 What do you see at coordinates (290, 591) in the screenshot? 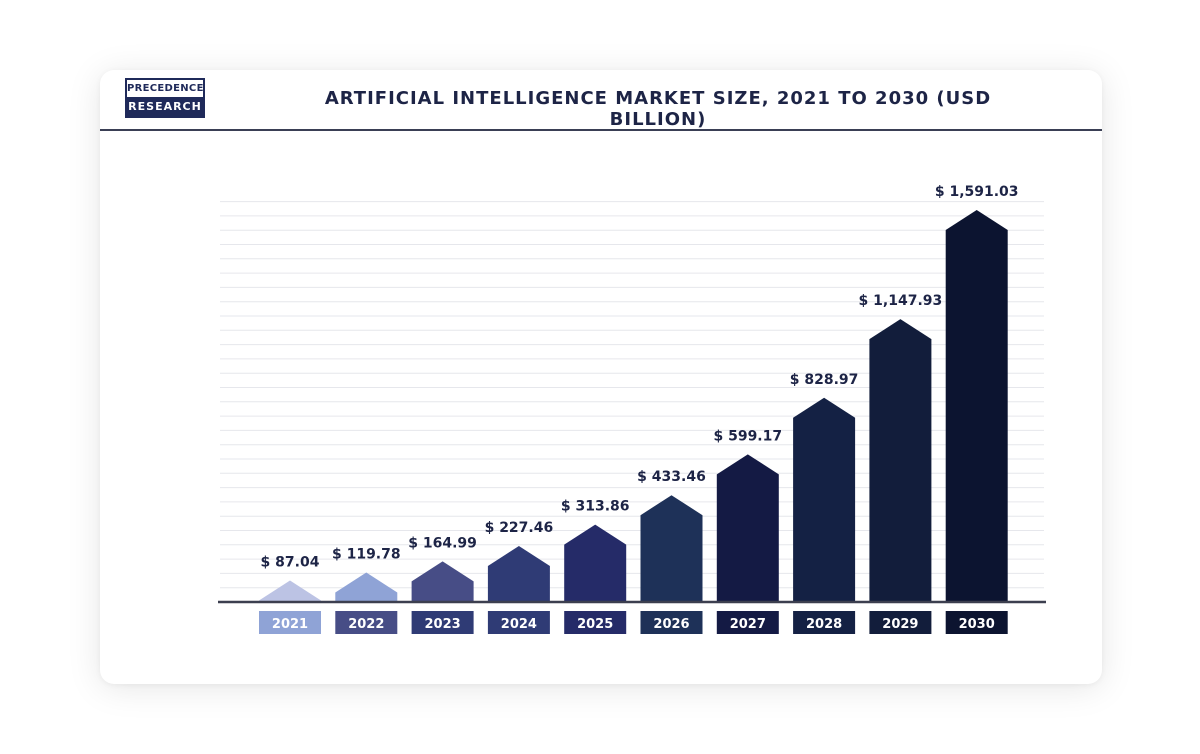
I see `bar-2021` at bounding box center [290, 591].